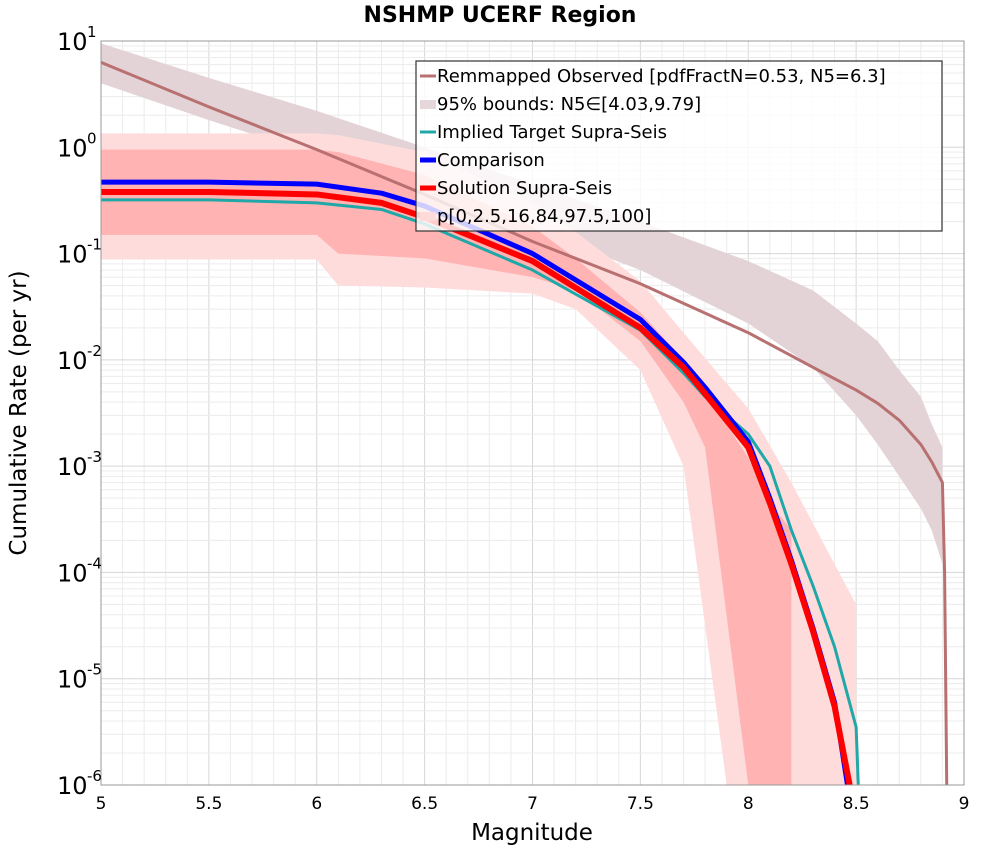 This screenshot has height=850, width=1000. What do you see at coordinates (19, 412) in the screenshot?
I see `y-axis-label: Cumulative Rate (per yr)` at bounding box center [19, 412].